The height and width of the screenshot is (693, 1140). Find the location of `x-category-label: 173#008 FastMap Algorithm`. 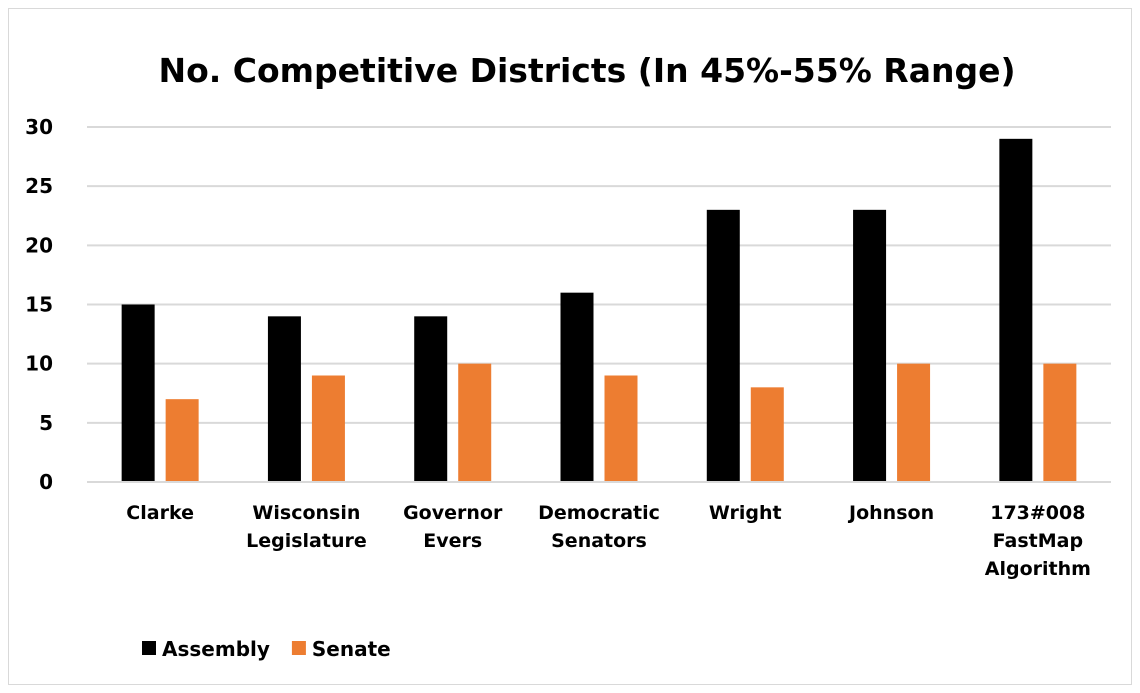

x-category-label: 173#008 FastMap Algorithm is located at coordinates (1038, 541).